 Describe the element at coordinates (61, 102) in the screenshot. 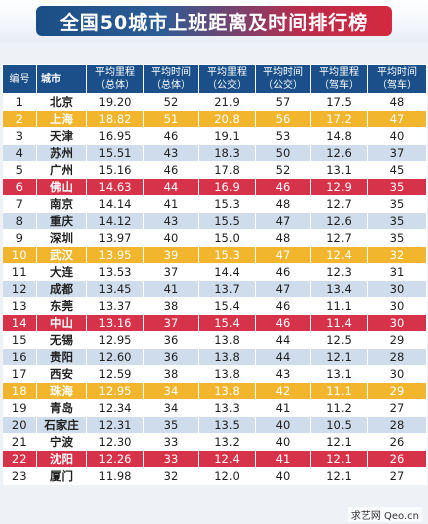

I see `cell-city: 北京` at that location.